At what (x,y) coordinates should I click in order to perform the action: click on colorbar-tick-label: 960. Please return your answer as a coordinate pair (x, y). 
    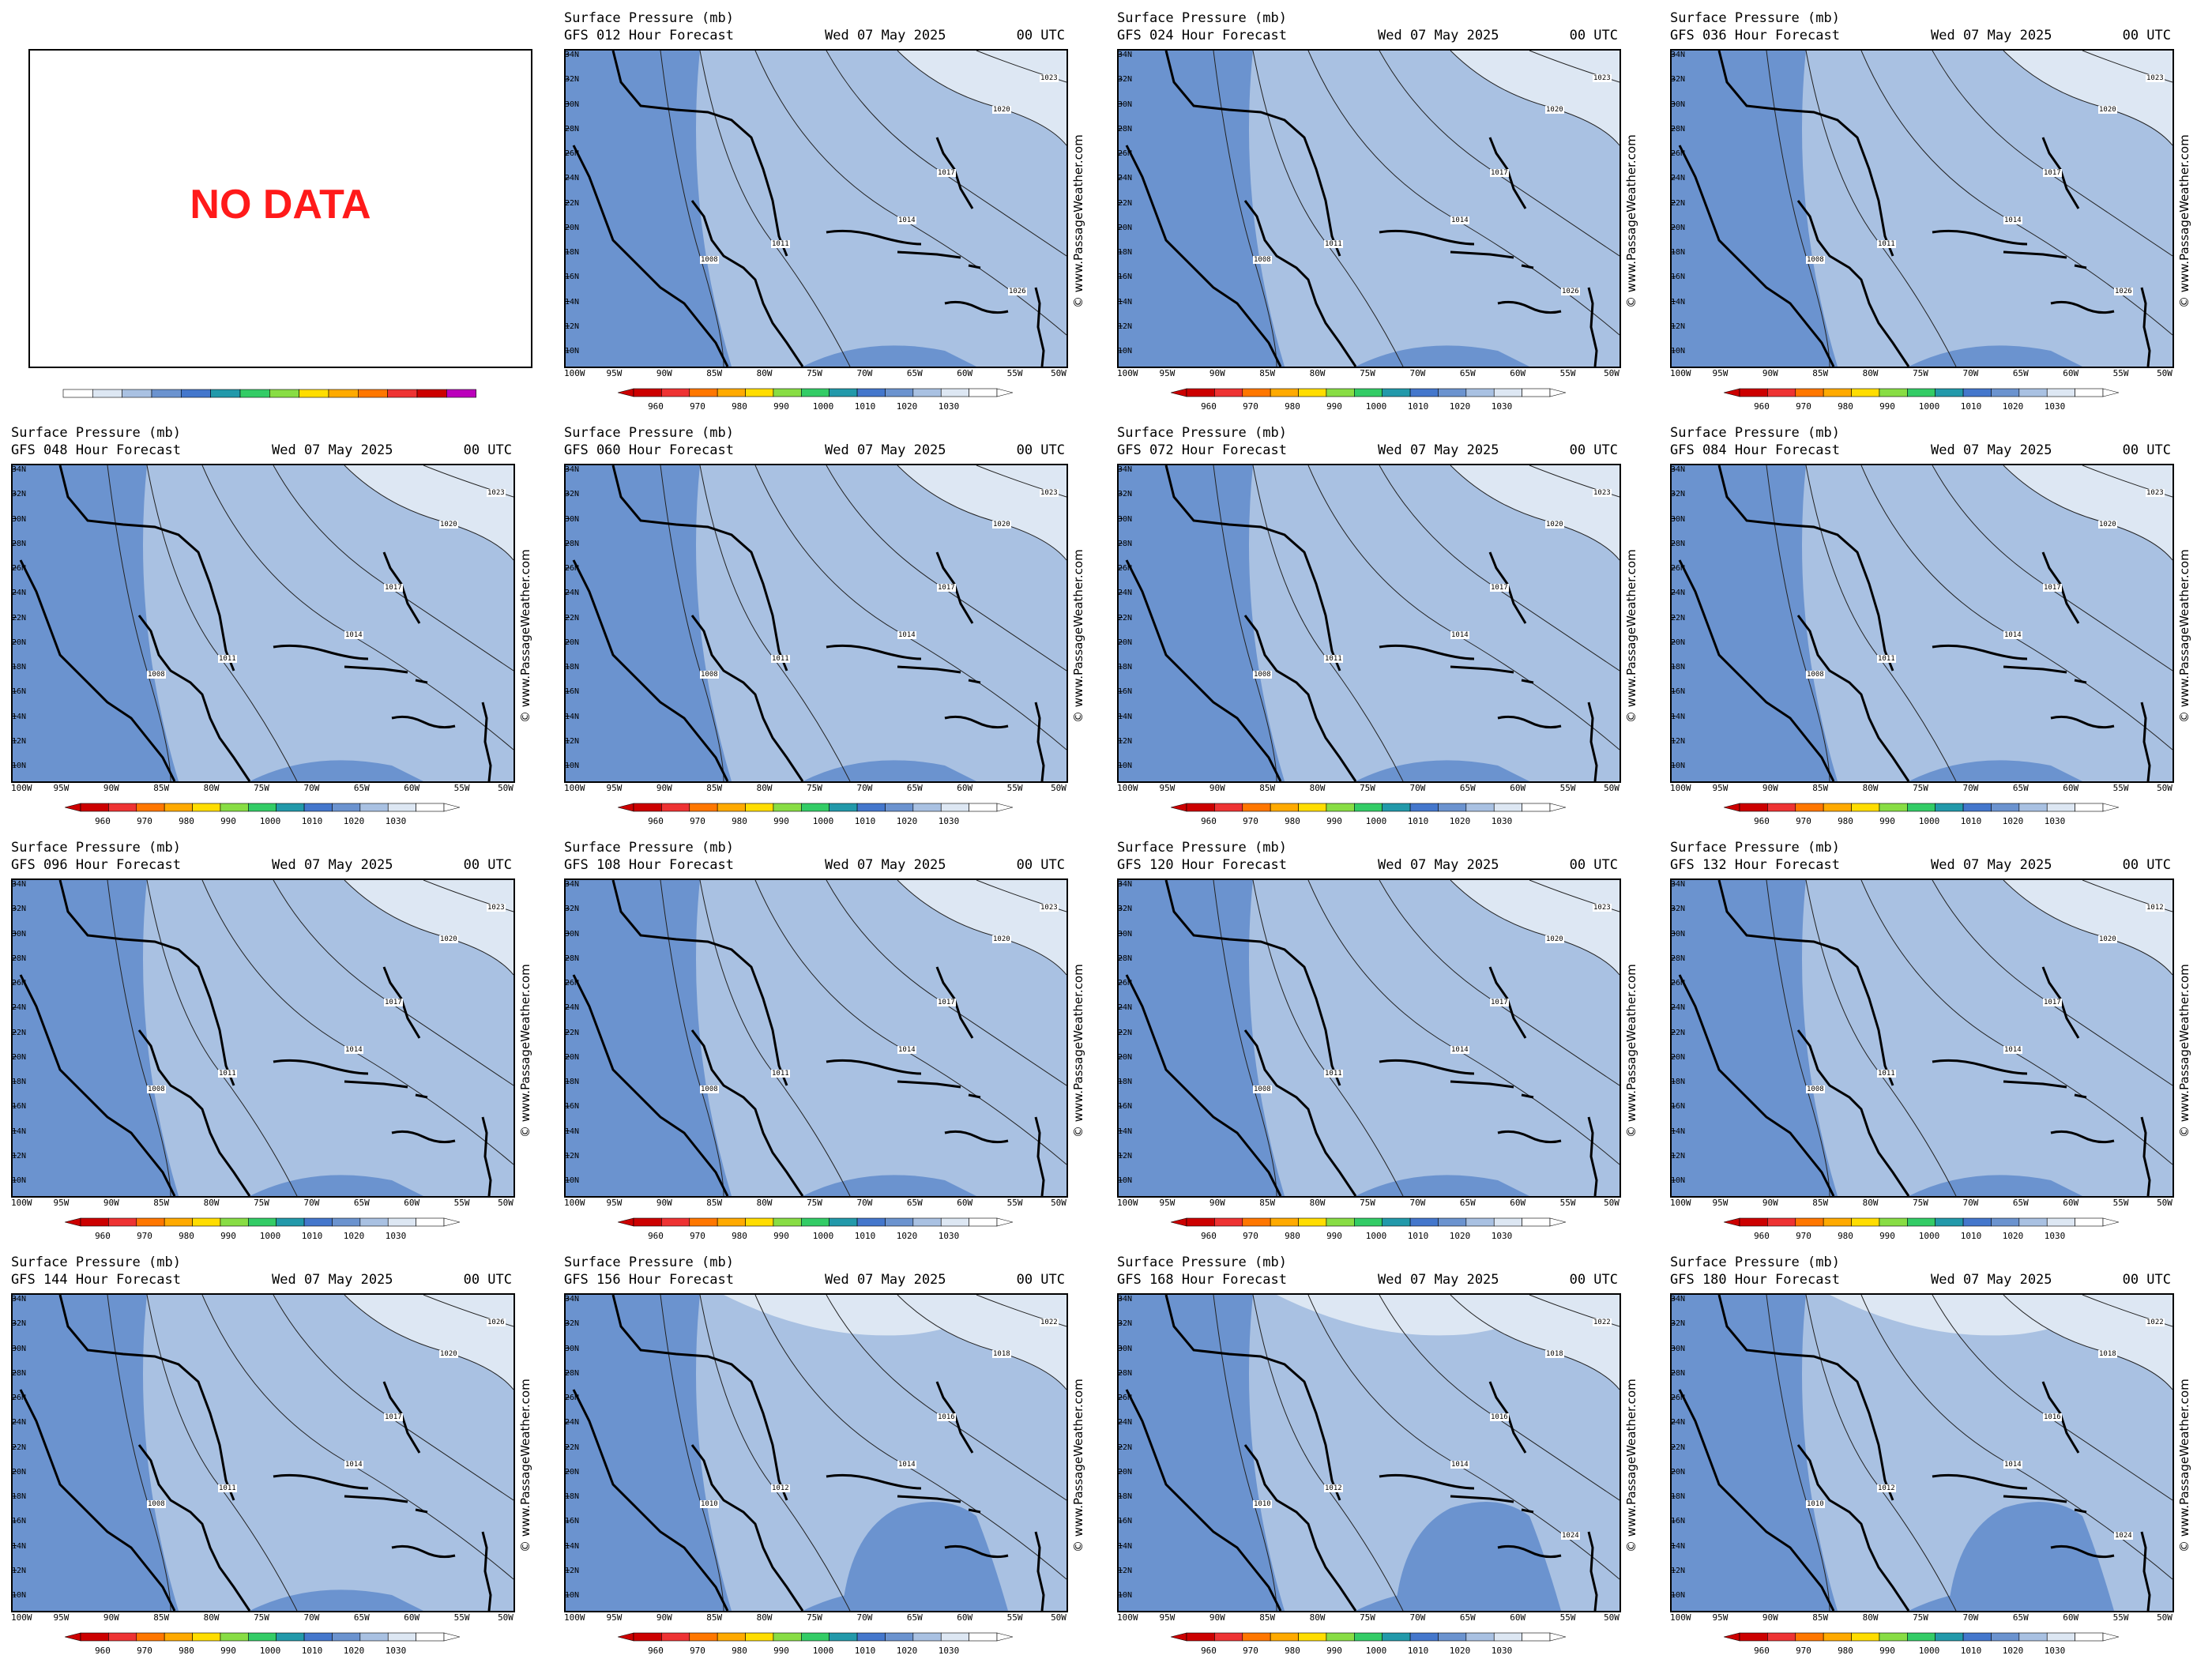
    Looking at the image, I should click on (1762, 1651).